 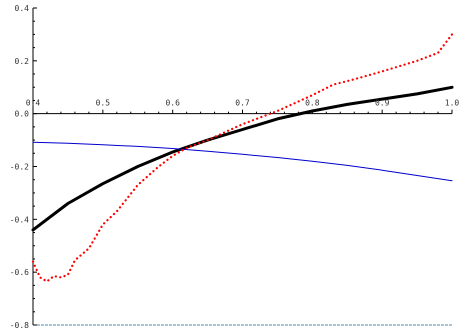 What do you see at coordinates (19, 219) in the screenshot?
I see `y-tick-label: -0.4` at bounding box center [19, 219].